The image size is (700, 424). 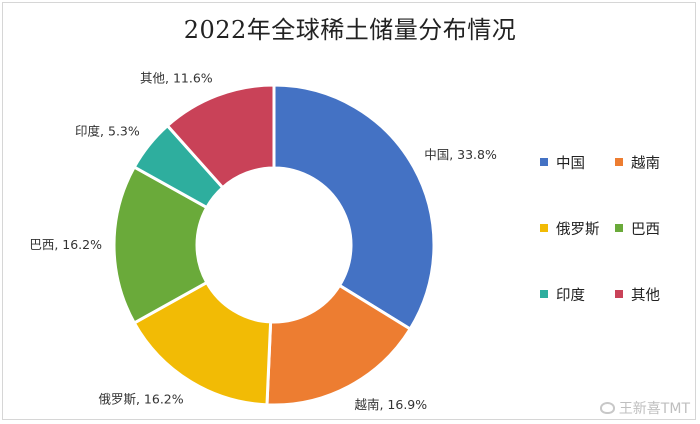 I want to click on slice-label-other: 其他, 11.6%, so click(x=176, y=77).